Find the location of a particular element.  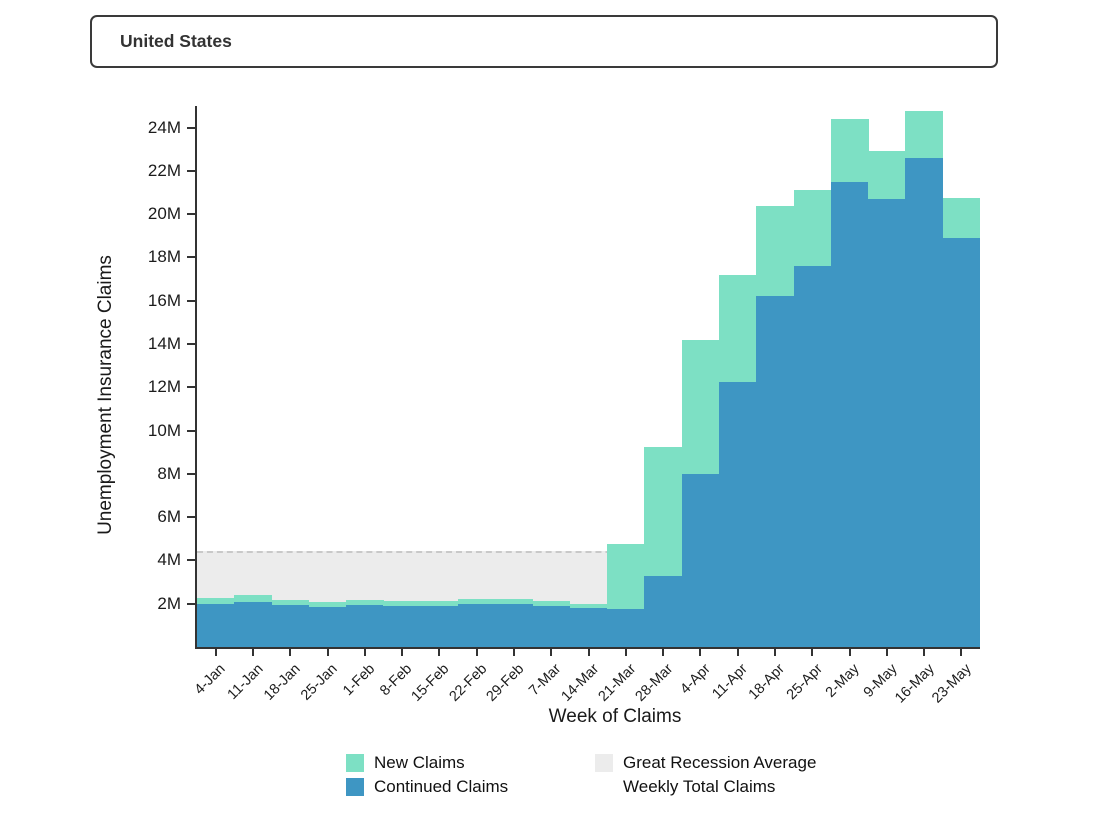

bar-continued-claims-28-Mar is located at coordinates (663, 611).